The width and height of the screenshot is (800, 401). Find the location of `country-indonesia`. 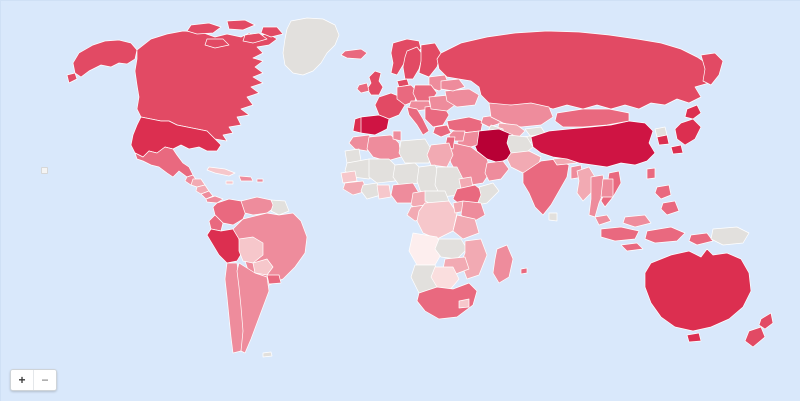

country-indonesia is located at coordinates (657, 239).